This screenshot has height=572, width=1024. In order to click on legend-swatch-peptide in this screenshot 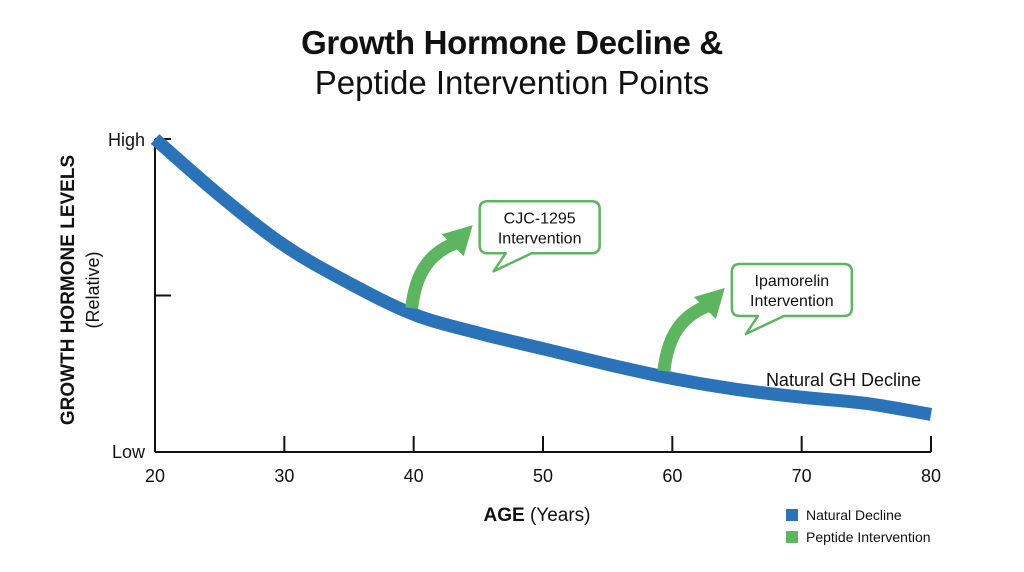, I will do `click(792, 537)`.